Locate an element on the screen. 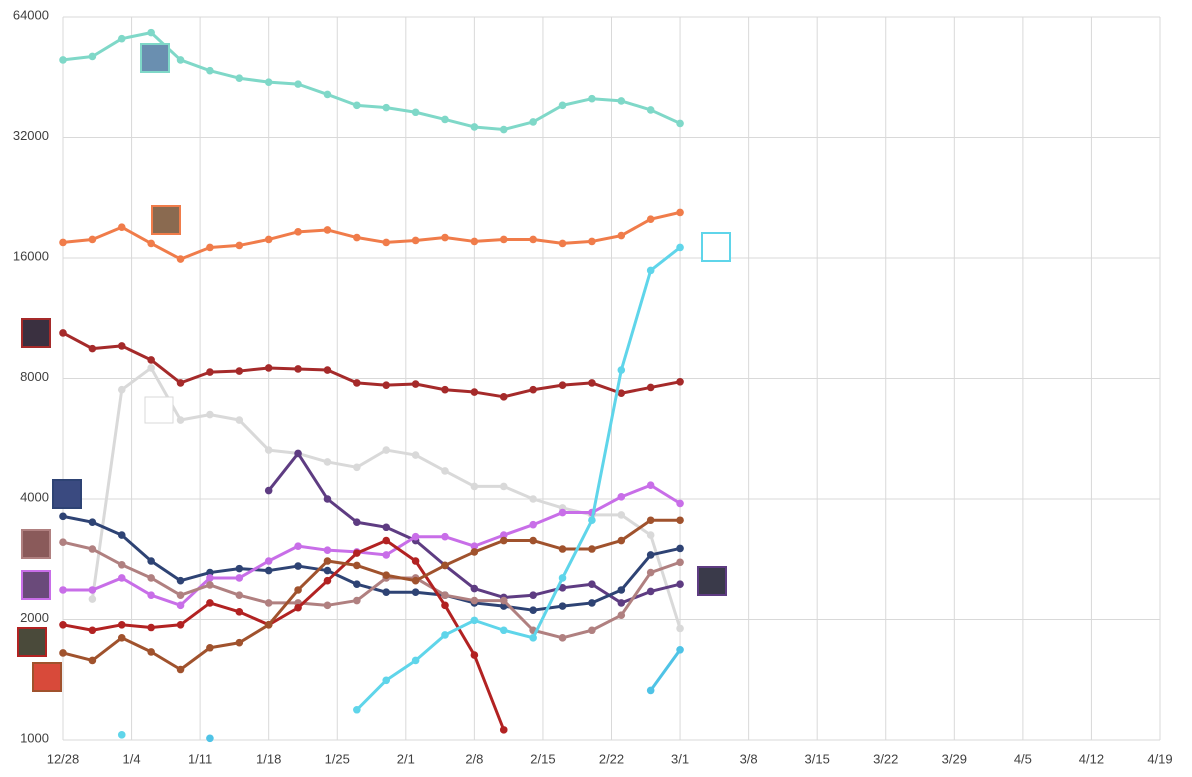 This screenshot has width=1192, height=777. y-tick-label: 4000 is located at coordinates (34, 496).